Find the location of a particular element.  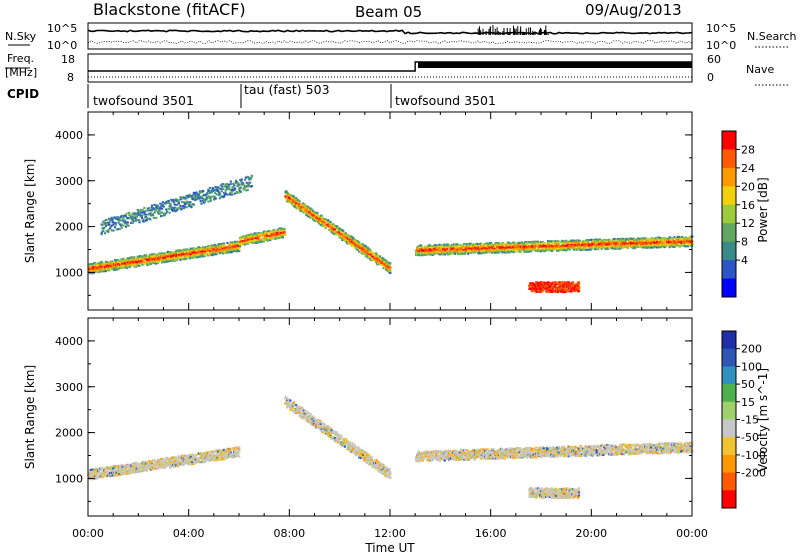

station-title: Blackstone (fitACF) is located at coordinates (169, 9).